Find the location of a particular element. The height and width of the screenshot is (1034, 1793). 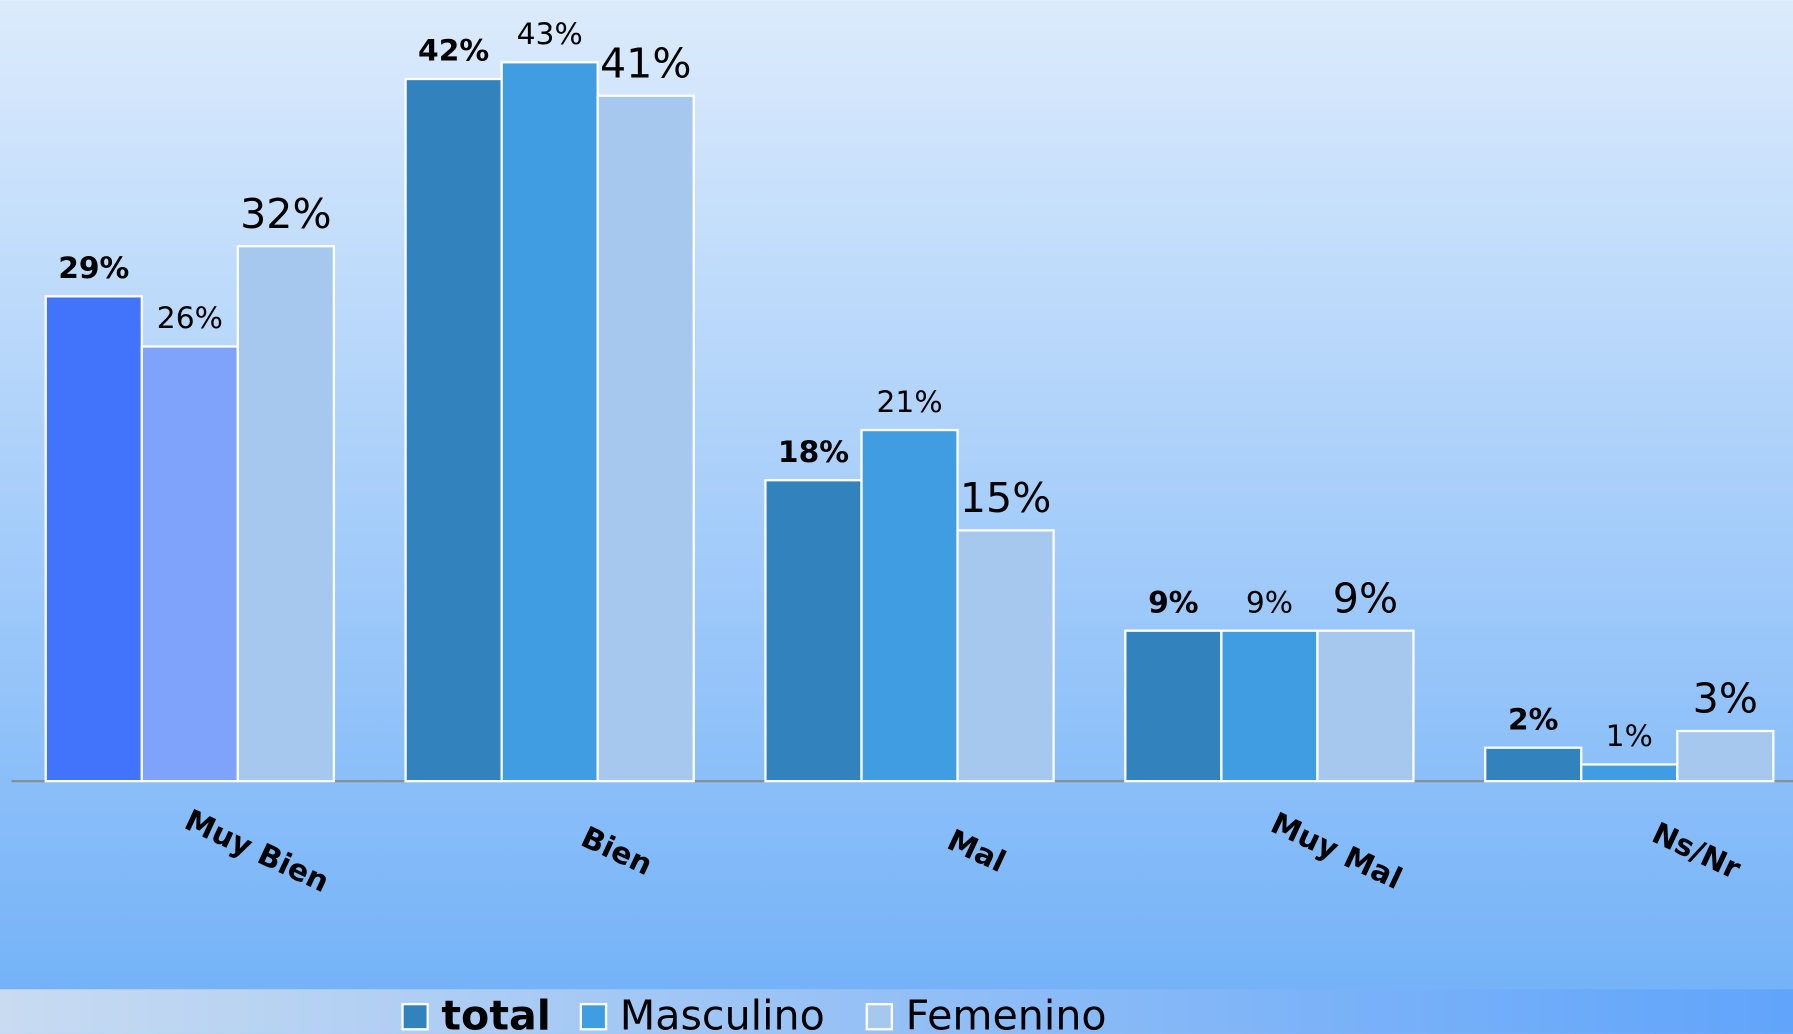

value-label: 29% is located at coordinates (93, 268).